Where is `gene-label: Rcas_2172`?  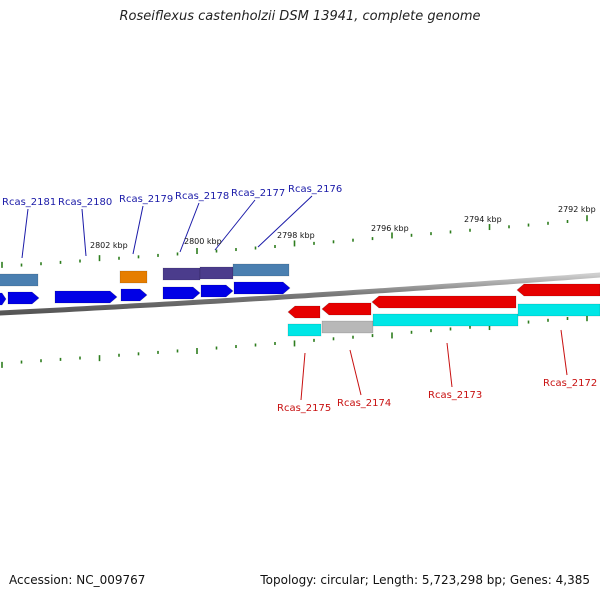 gene-label: Rcas_2172 is located at coordinates (570, 383).